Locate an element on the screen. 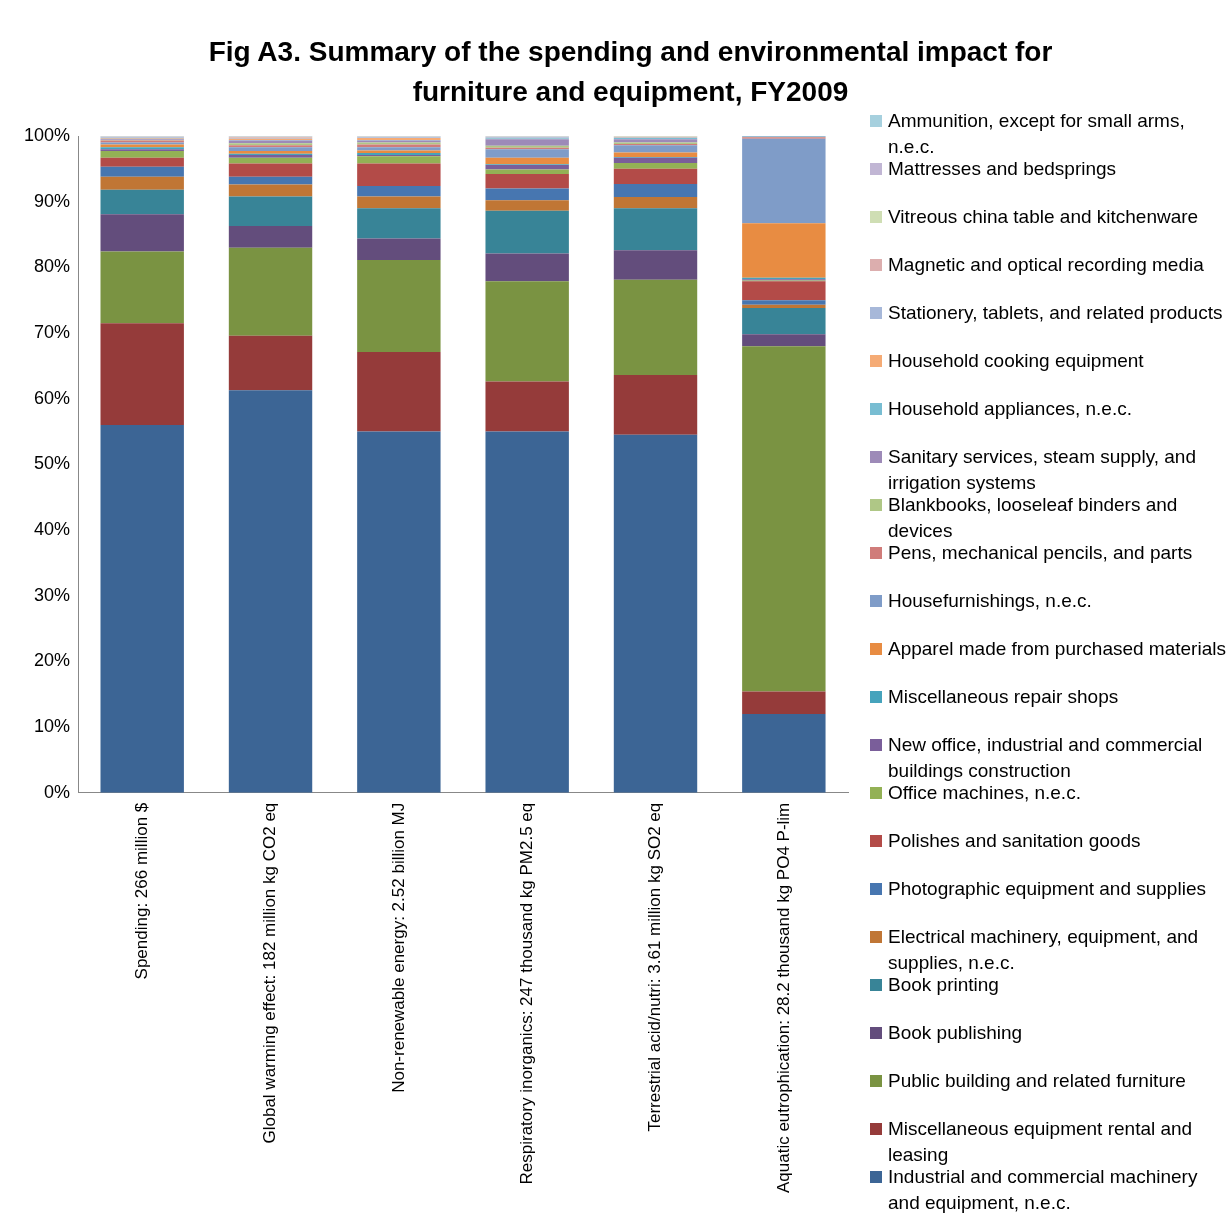 This screenshot has height=1213, width=1229. x-tick-label: Terrestrial acid/nutri: 3.61 million kg SO2 eq is located at coordinates (655, 967).